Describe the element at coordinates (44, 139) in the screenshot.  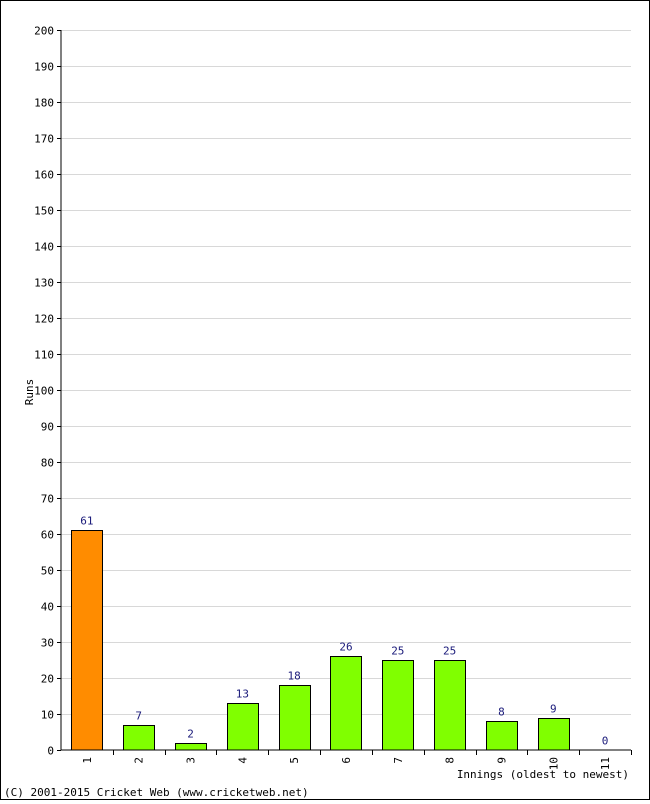
I see `y-tick-label: 170` at that location.